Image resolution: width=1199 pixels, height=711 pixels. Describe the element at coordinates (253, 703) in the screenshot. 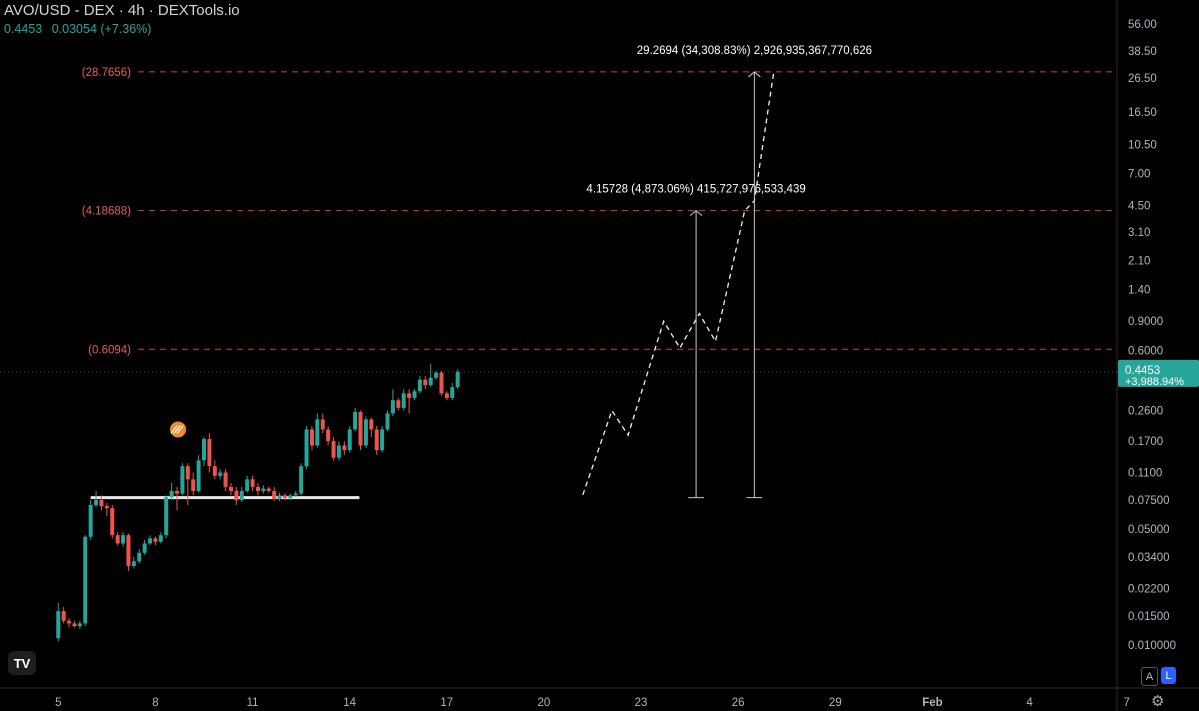

I see `x-tick-label: 11` at that location.